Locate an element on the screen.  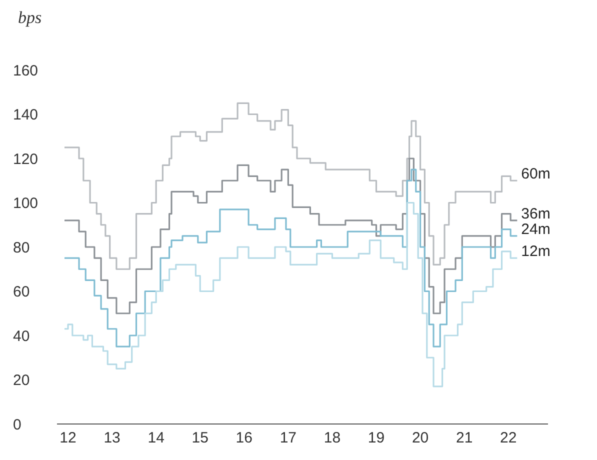
series-label: 36m is located at coordinates (535, 213).